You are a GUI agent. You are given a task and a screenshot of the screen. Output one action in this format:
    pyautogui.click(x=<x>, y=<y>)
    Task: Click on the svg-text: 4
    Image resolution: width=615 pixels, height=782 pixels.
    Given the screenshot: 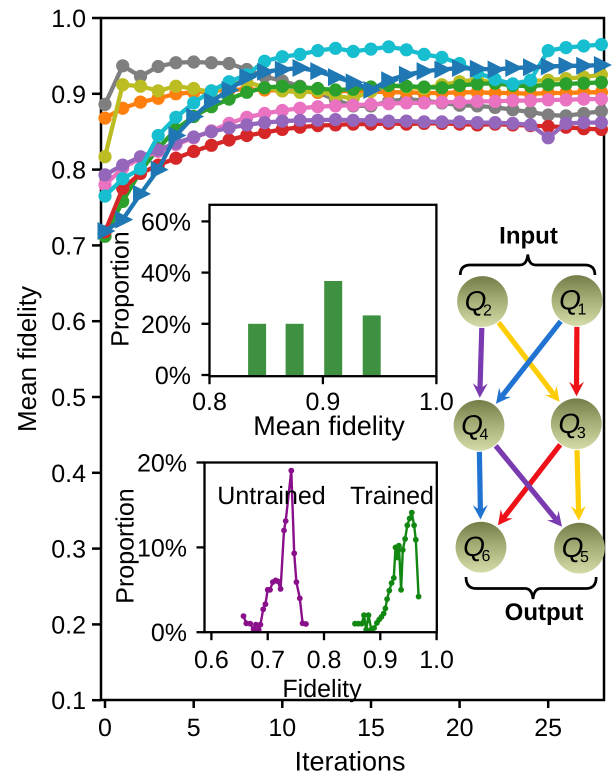 What is the action you would take?
    pyautogui.click(x=484, y=434)
    